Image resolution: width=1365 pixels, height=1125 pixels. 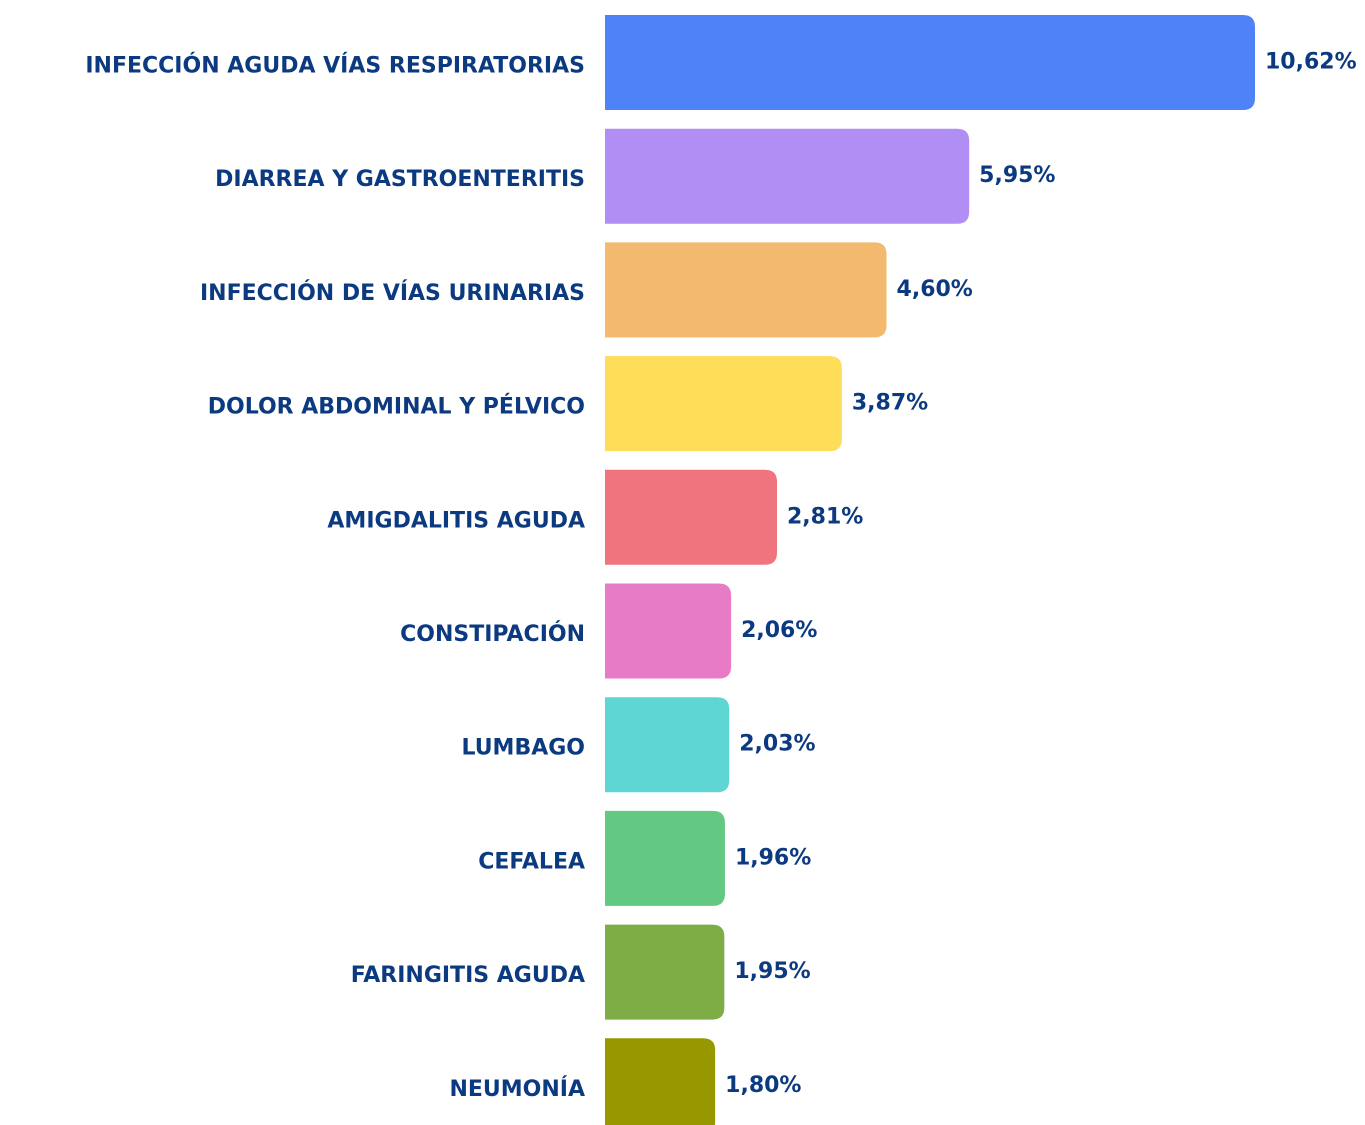 What do you see at coordinates (335, 66) in the screenshot?
I see `category-label: INFECCIÓN AGUDA VÍAS RESPIRATORIAS` at bounding box center [335, 66].